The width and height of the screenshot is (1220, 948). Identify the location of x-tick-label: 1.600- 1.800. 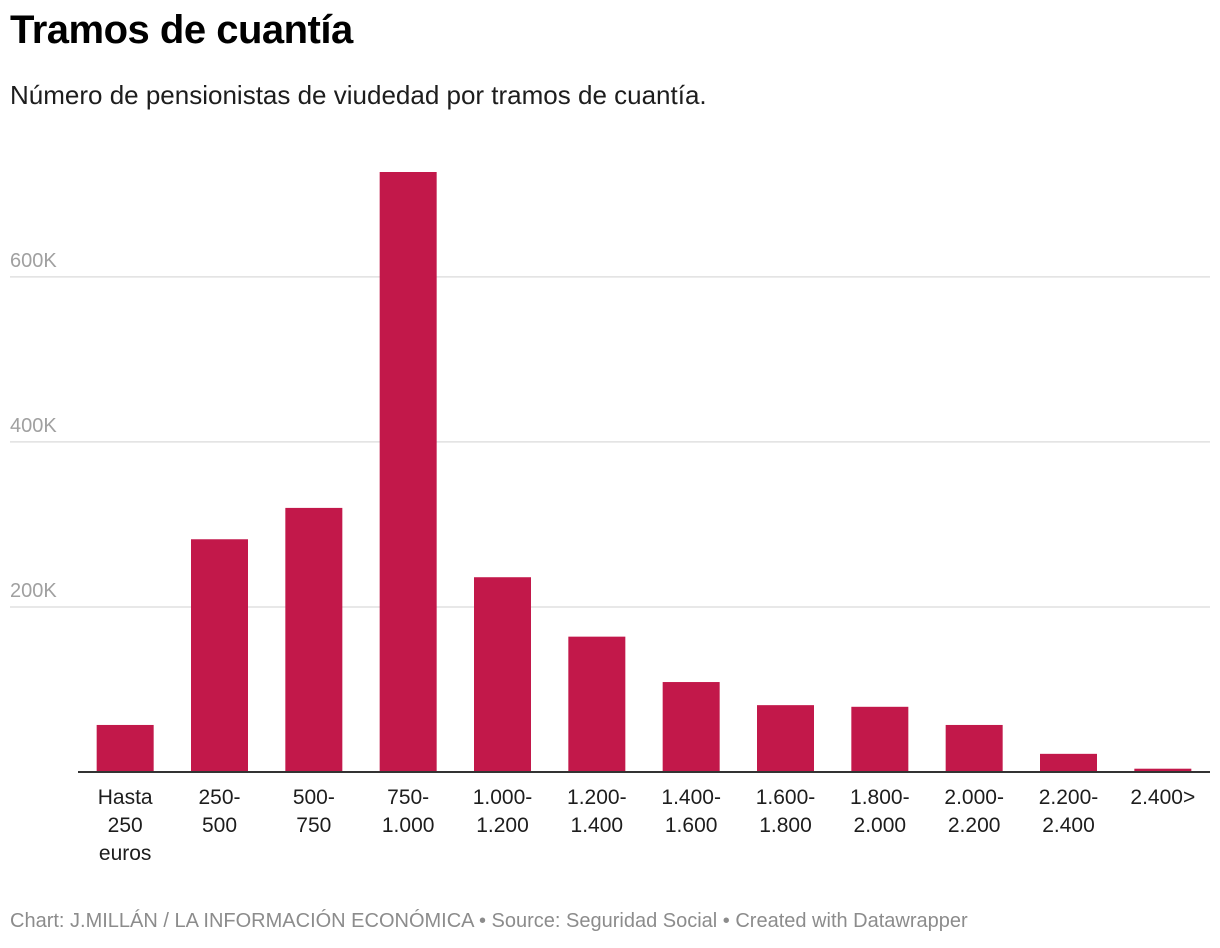
(786, 811).